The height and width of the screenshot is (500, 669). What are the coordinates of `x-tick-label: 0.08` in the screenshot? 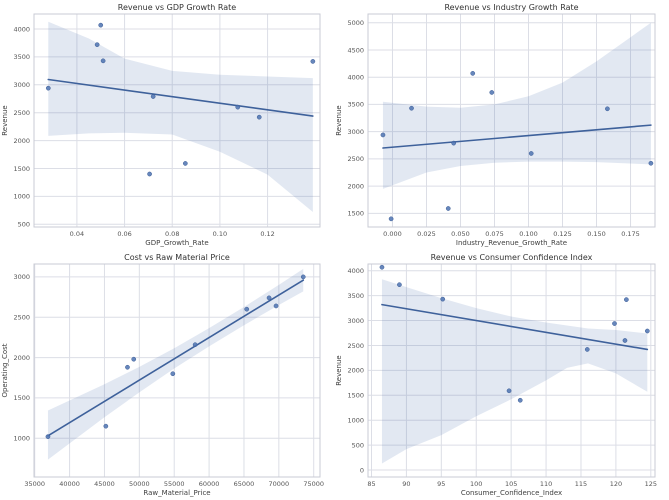 It's located at (172, 234).